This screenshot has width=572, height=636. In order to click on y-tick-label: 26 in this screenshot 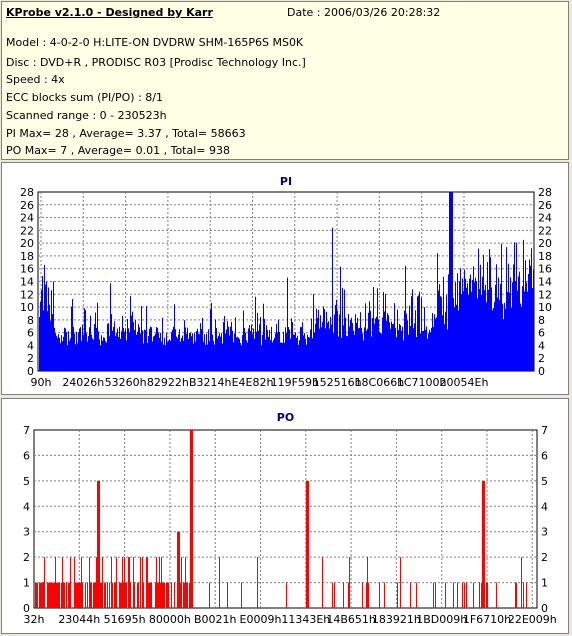, I will do `click(27, 205)`.